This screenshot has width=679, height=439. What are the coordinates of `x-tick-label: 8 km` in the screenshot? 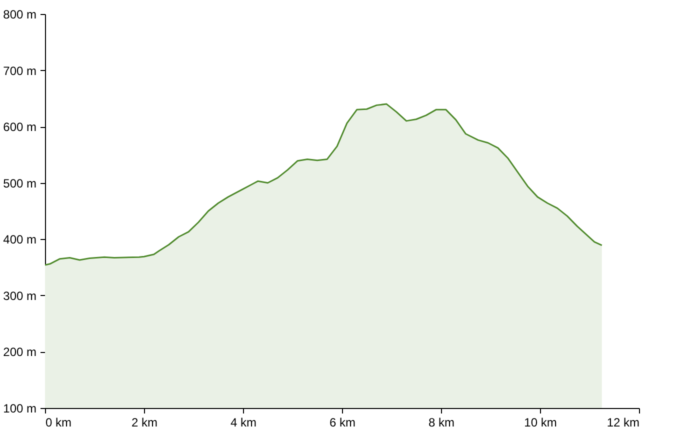 It's located at (441, 423).